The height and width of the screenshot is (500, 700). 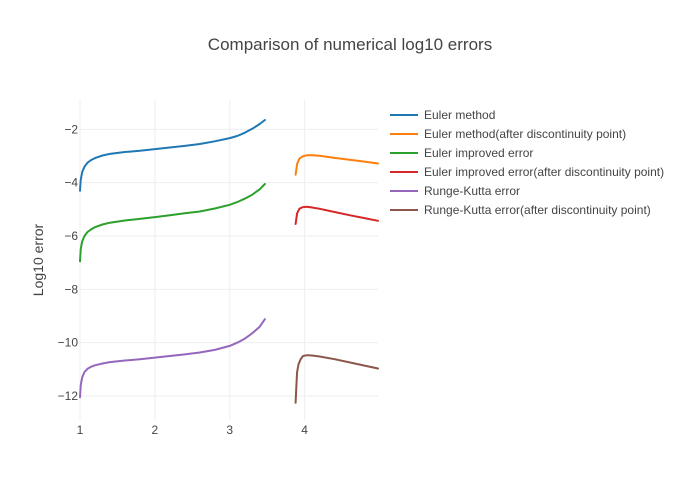 I want to click on x-tick-label: 2, so click(x=155, y=430).